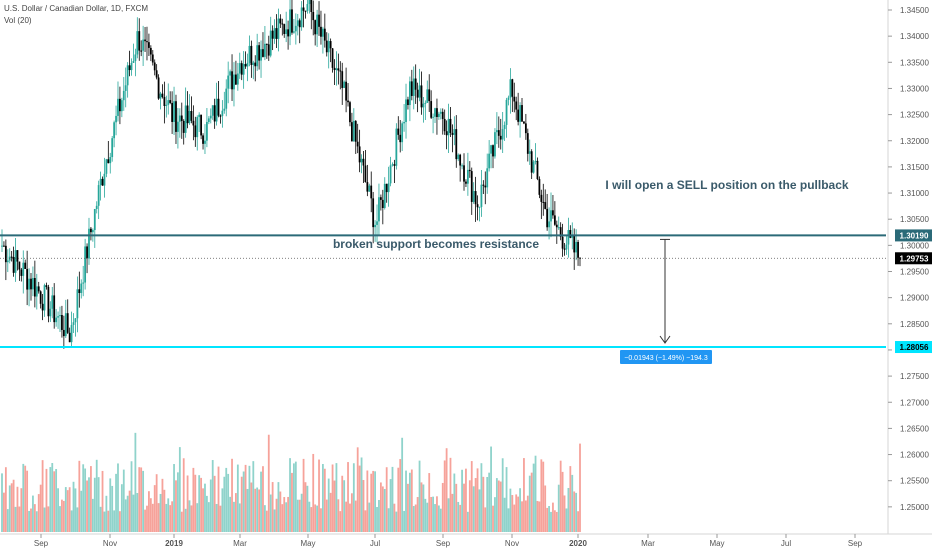 This screenshot has height=555, width=932. What do you see at coordinates (913, 347) in the screenshot?
I see `target-price-badge` at bounding box center [913, 347].